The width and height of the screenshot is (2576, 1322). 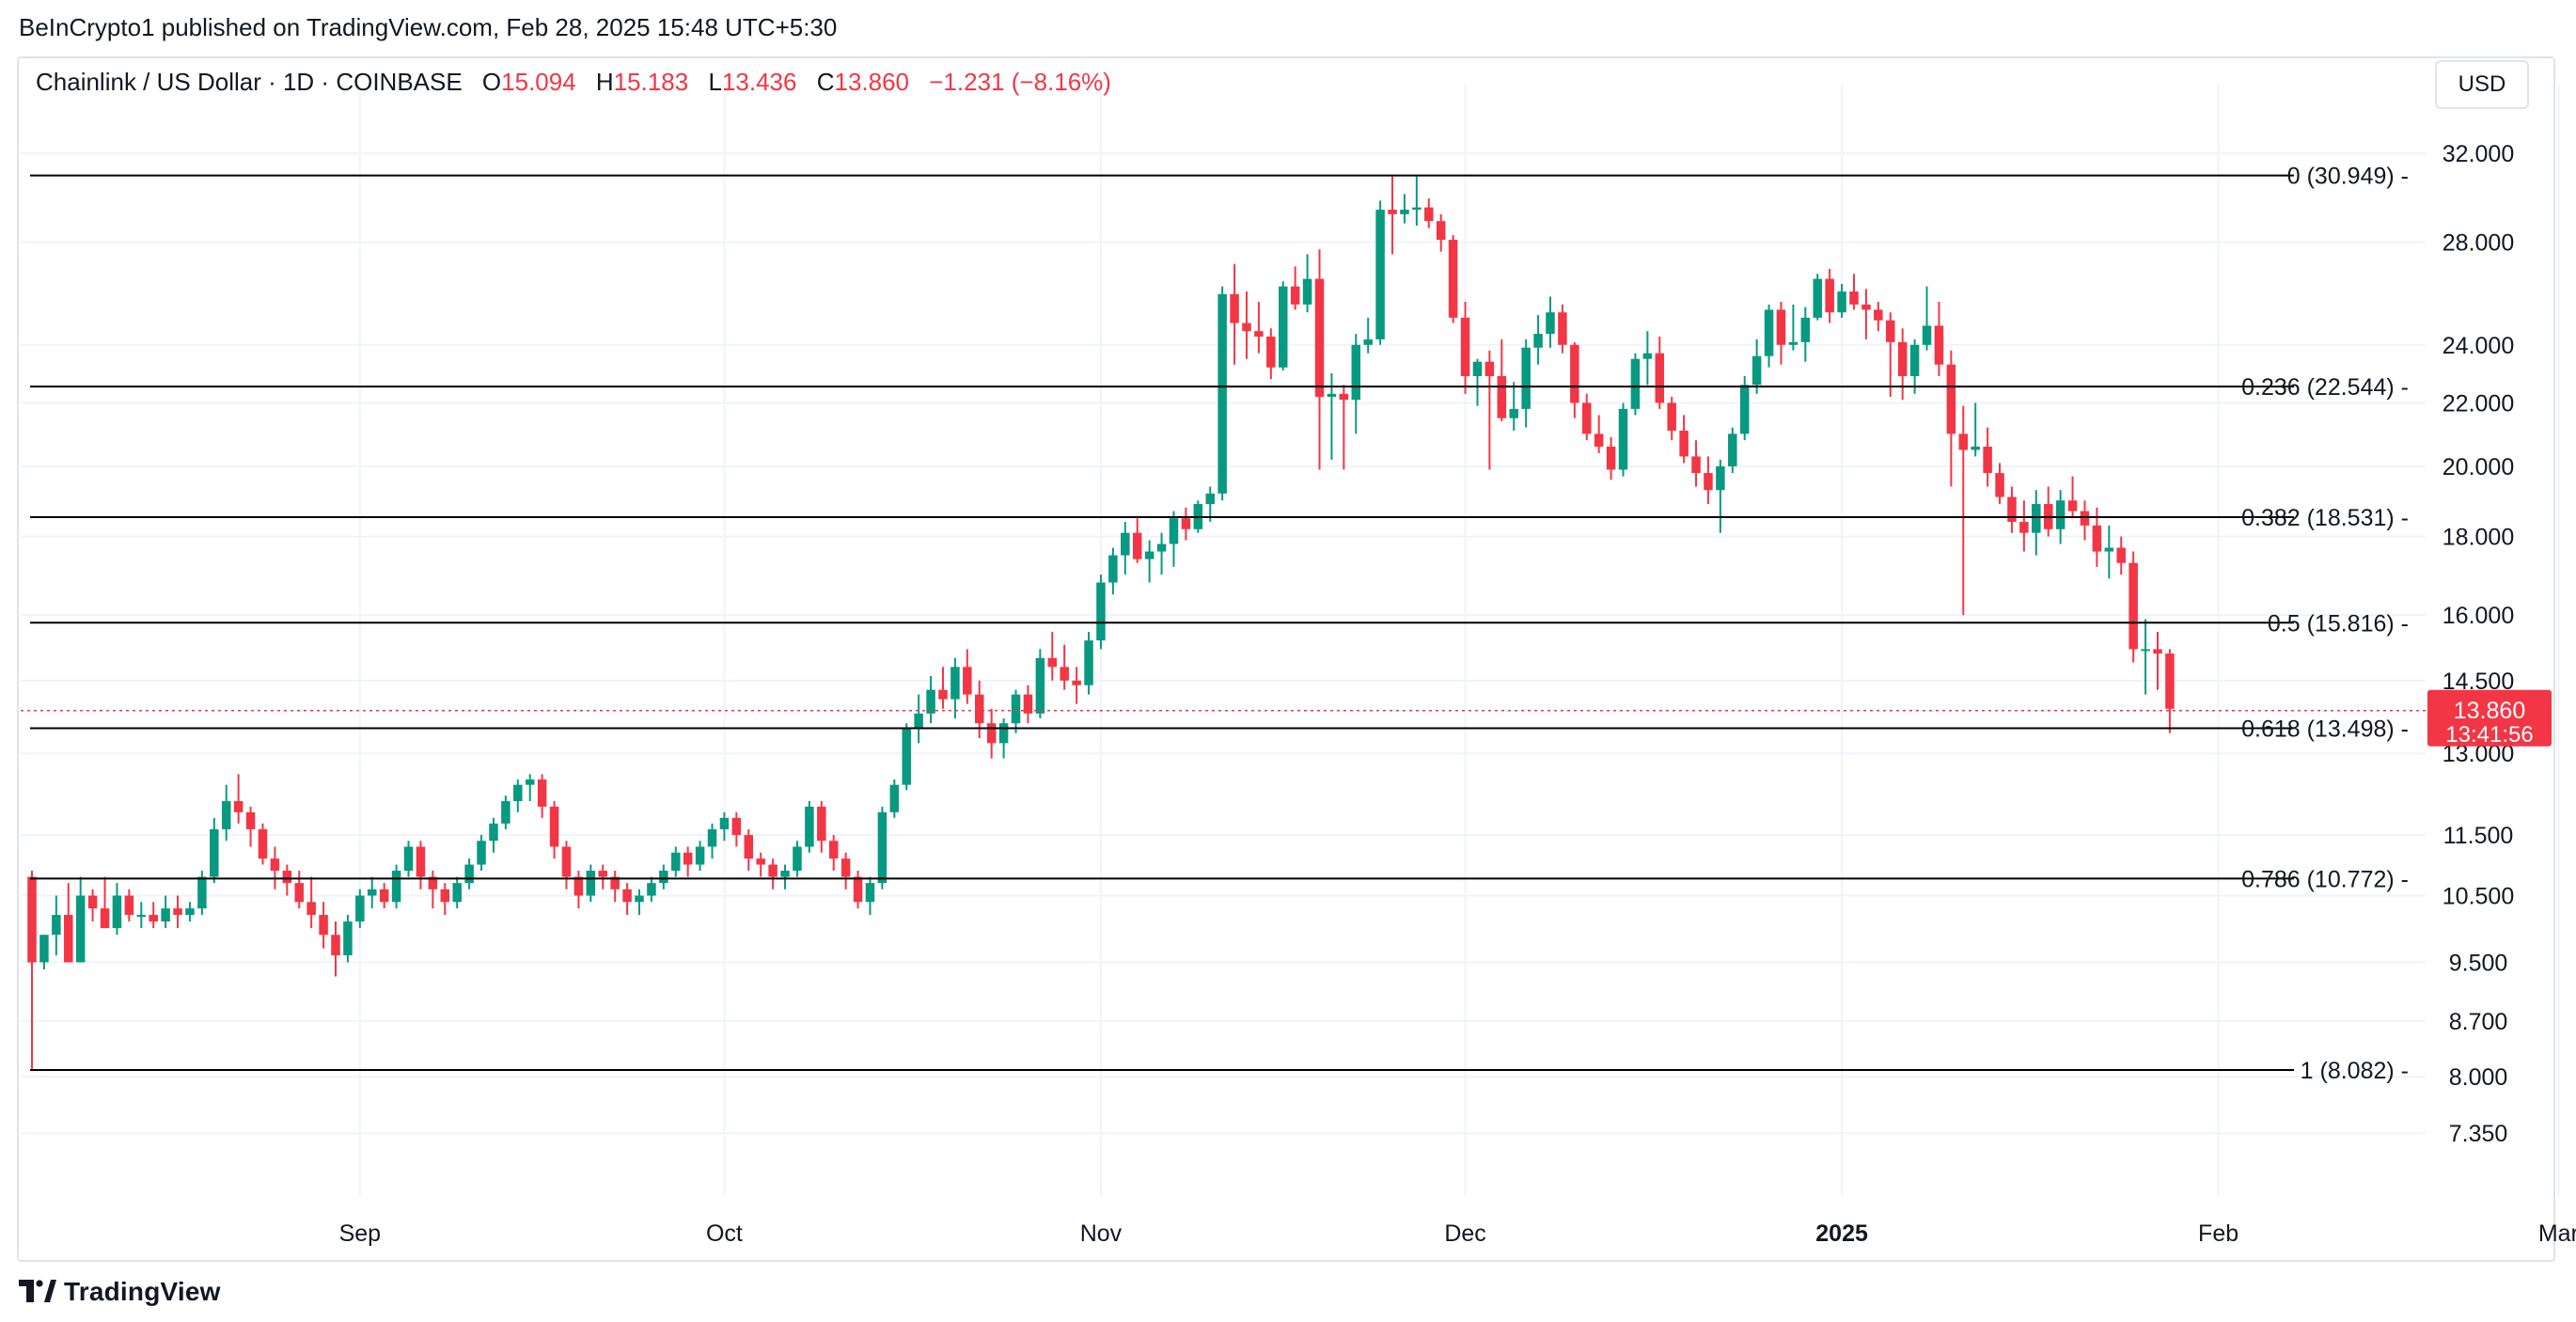 I want to click on x-tick-label: Dec, so click(x=1465, y=1233).